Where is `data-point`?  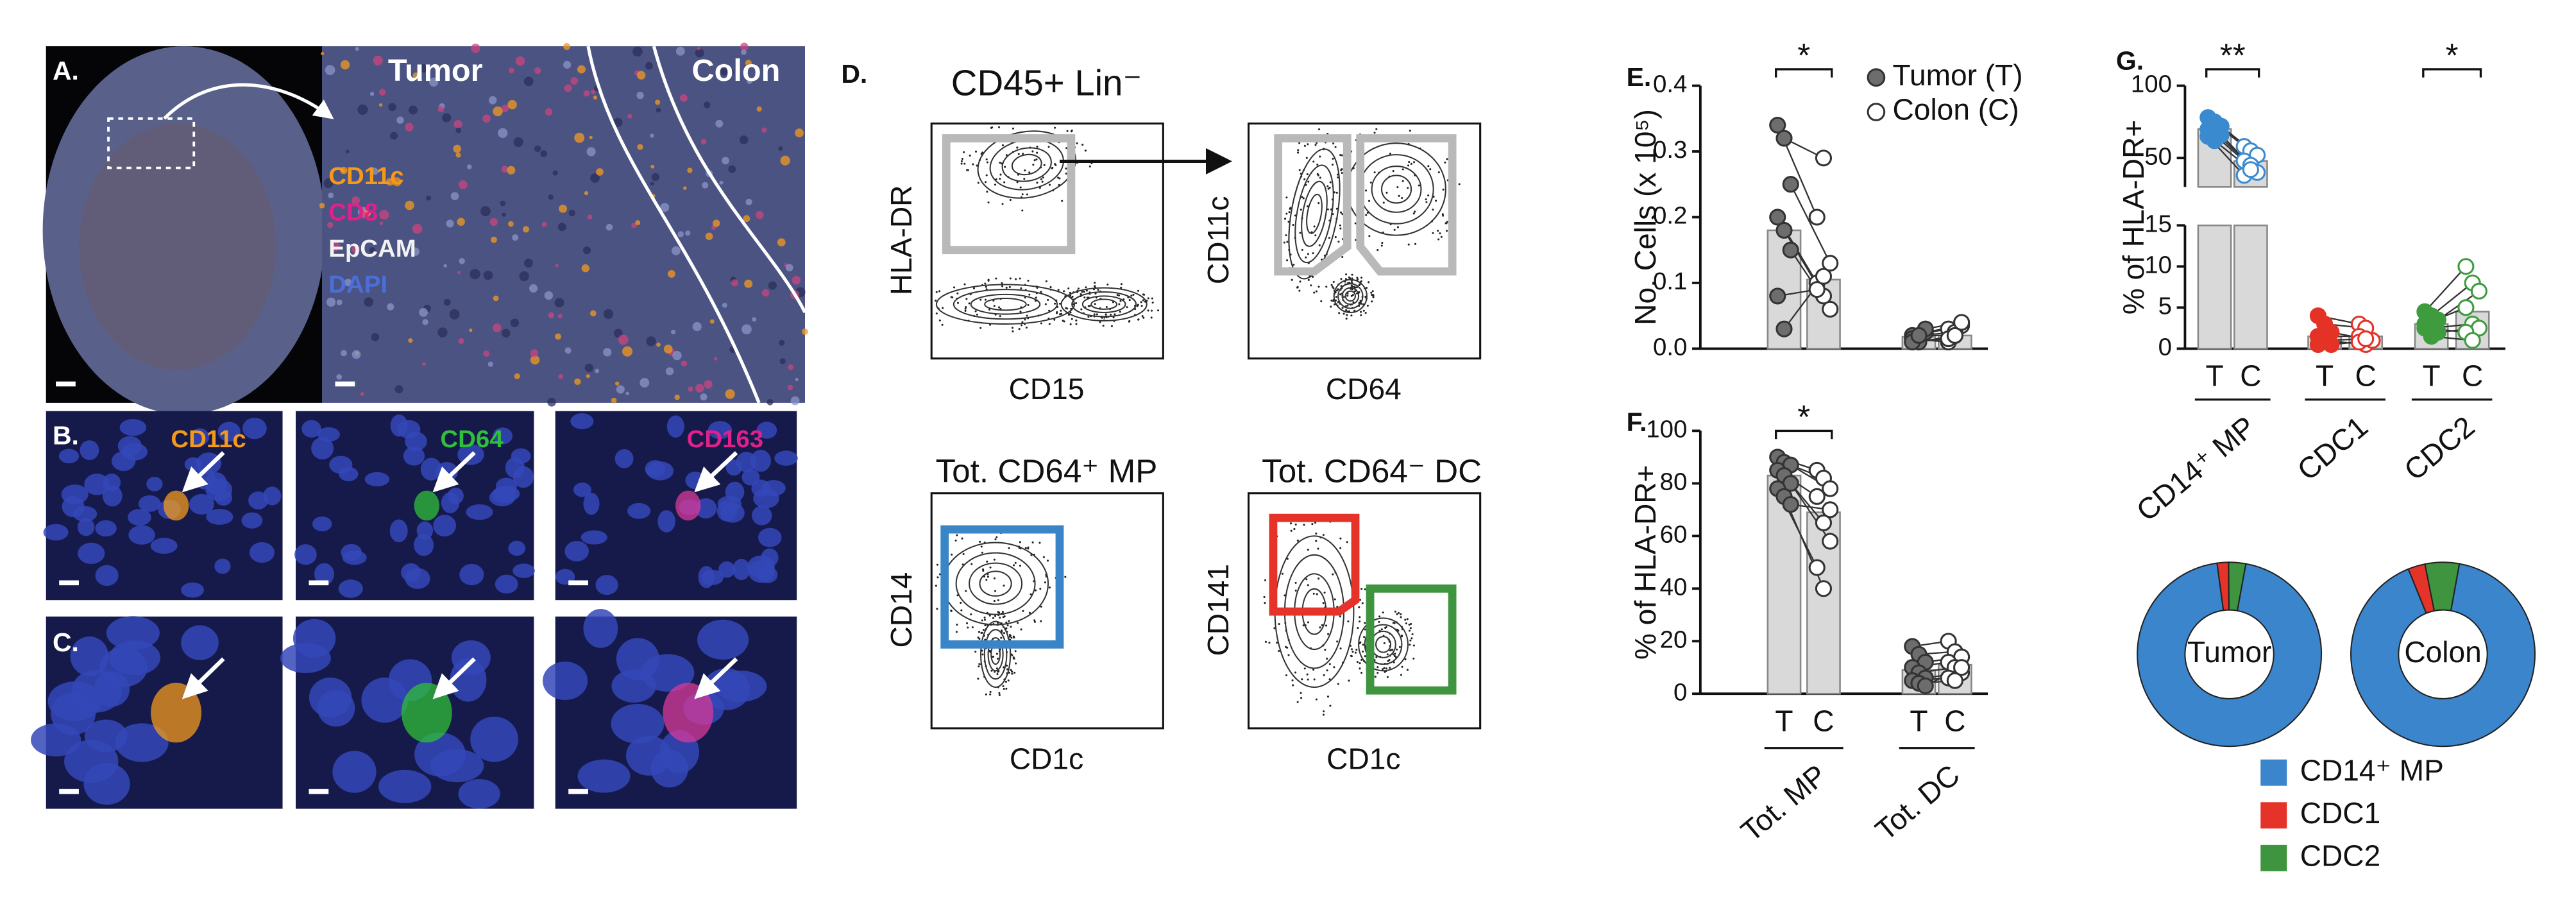 data-point is located at coordinates (1961, 322).